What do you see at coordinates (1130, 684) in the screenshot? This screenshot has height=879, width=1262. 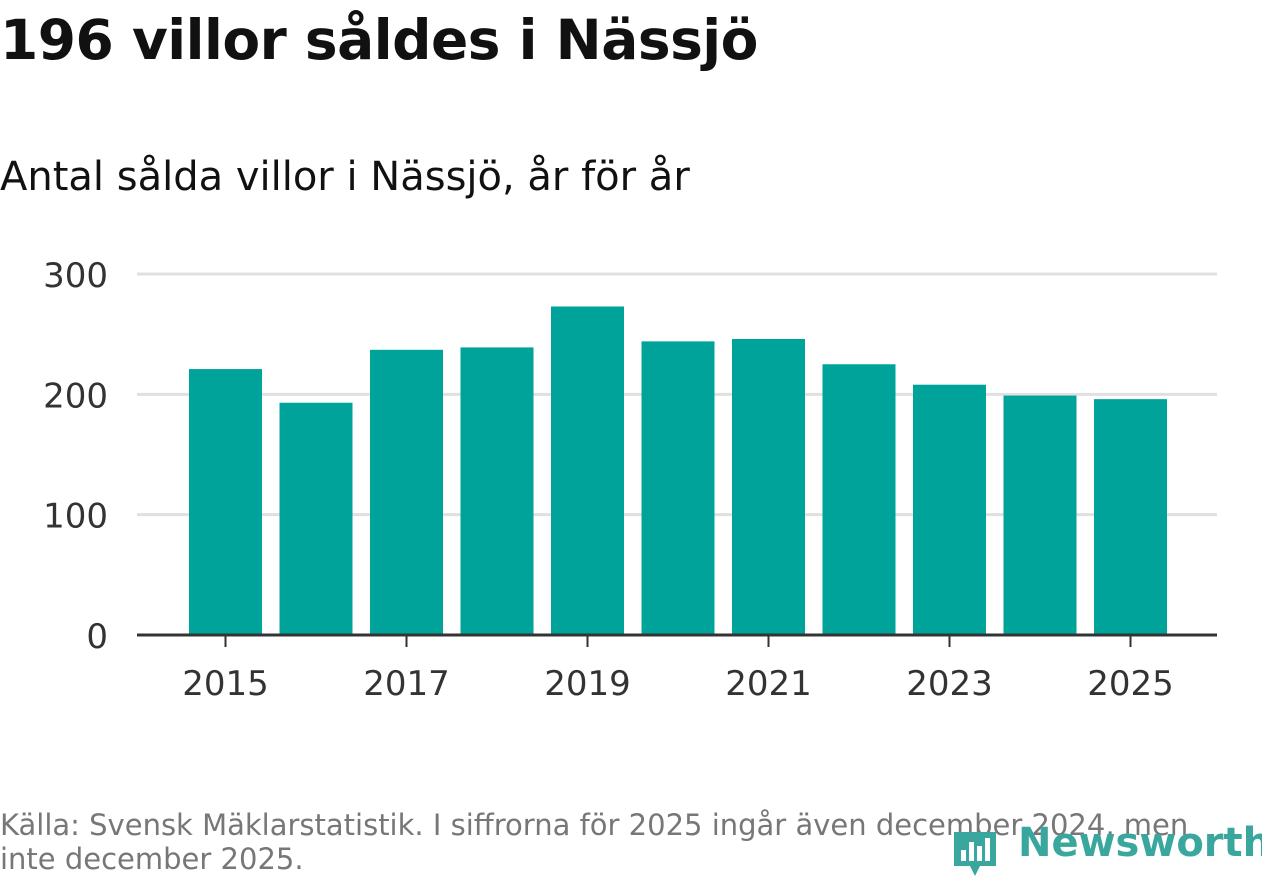 I see `x-tick-label: 2025` at bounding box center [1130, 684].